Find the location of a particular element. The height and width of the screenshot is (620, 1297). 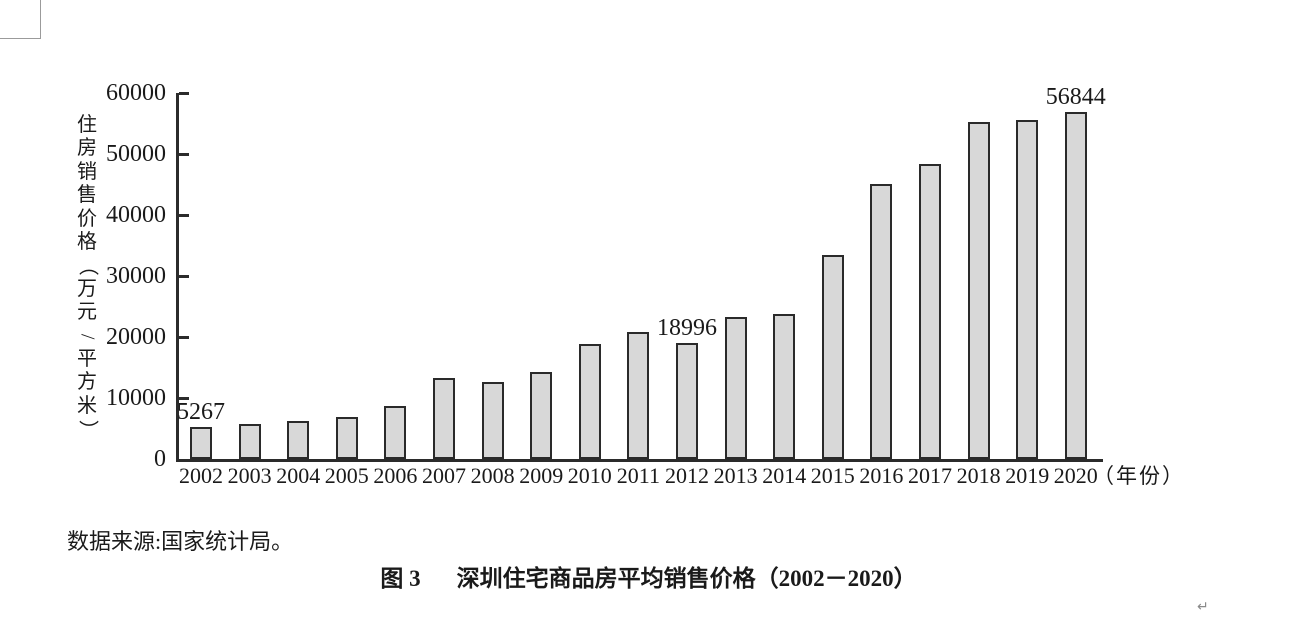

figure-caption: 图 3 深圳住宅商品房平均销售价格（2002－2020） is located at coordinates (648, 579).